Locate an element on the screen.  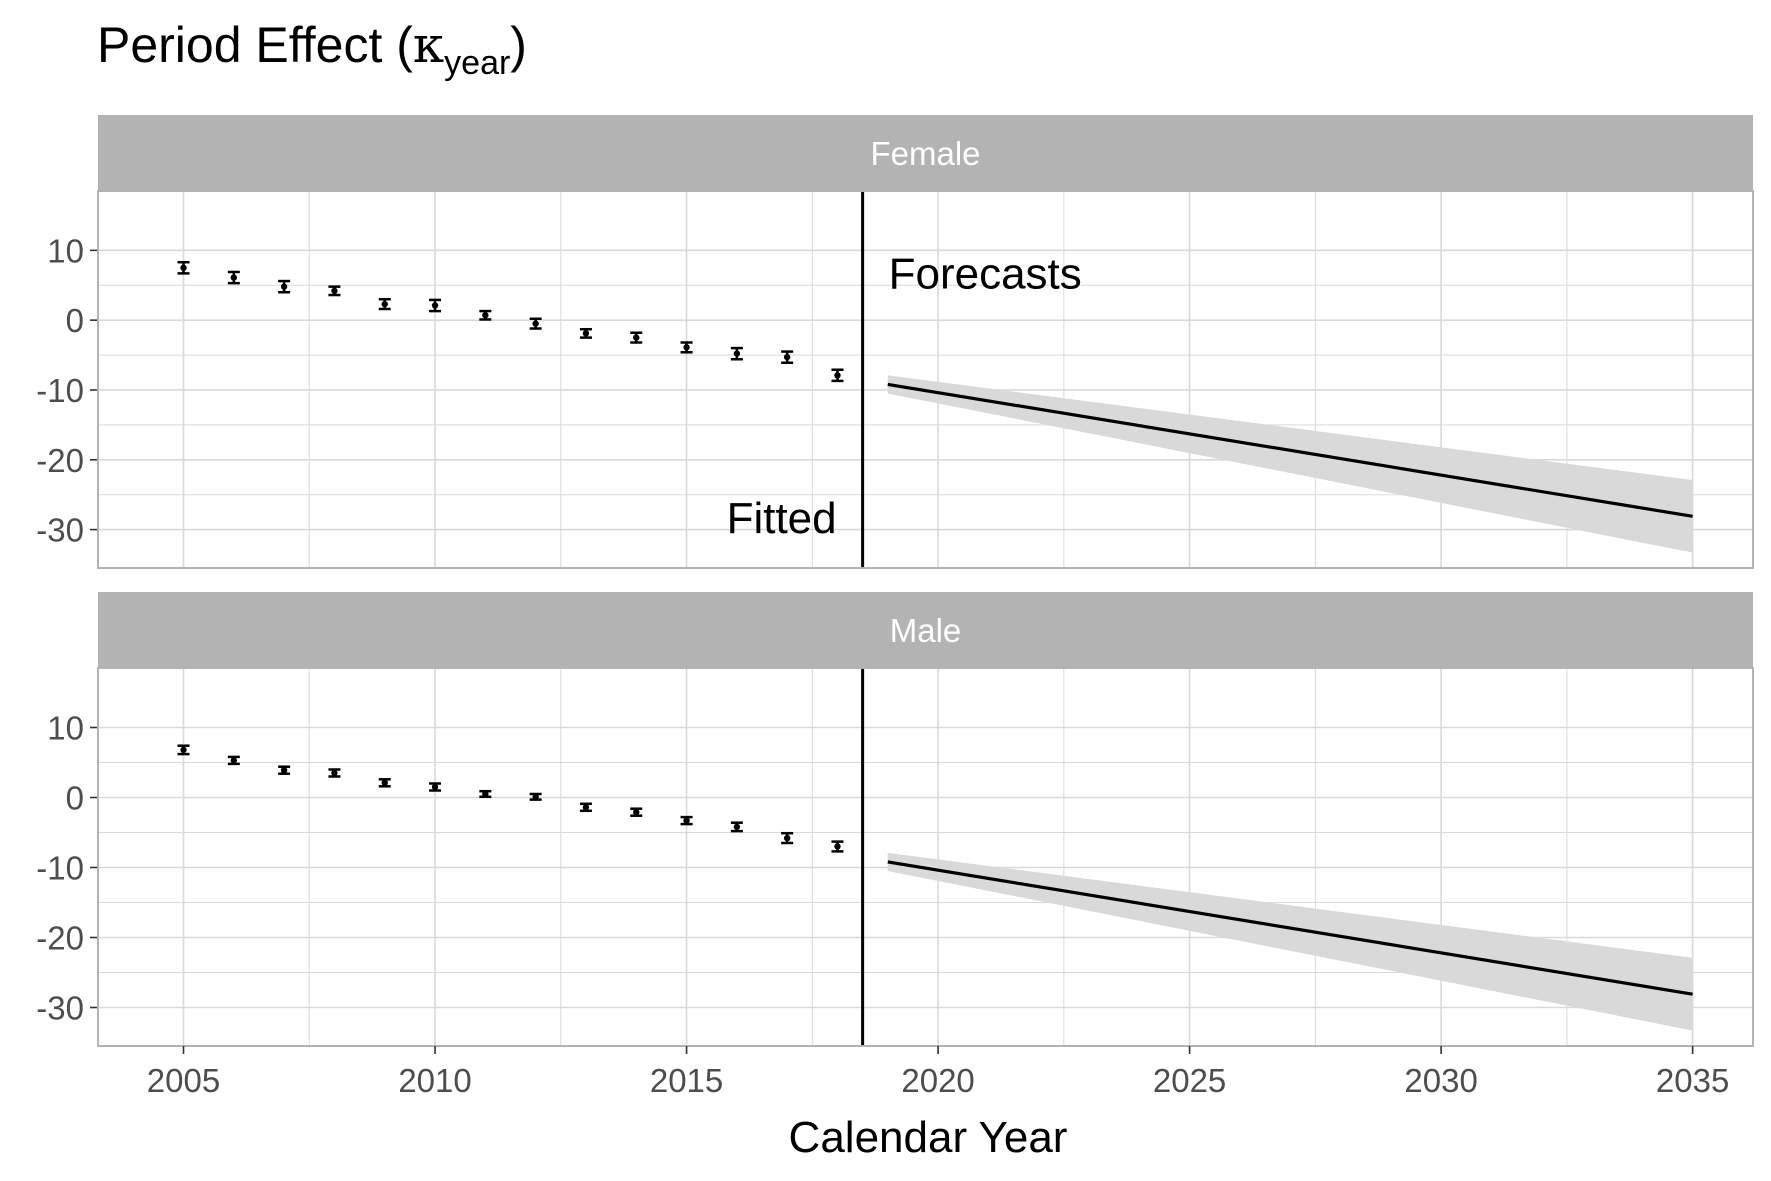
facet-strip-label: Female is located at coordinates (925, 153).